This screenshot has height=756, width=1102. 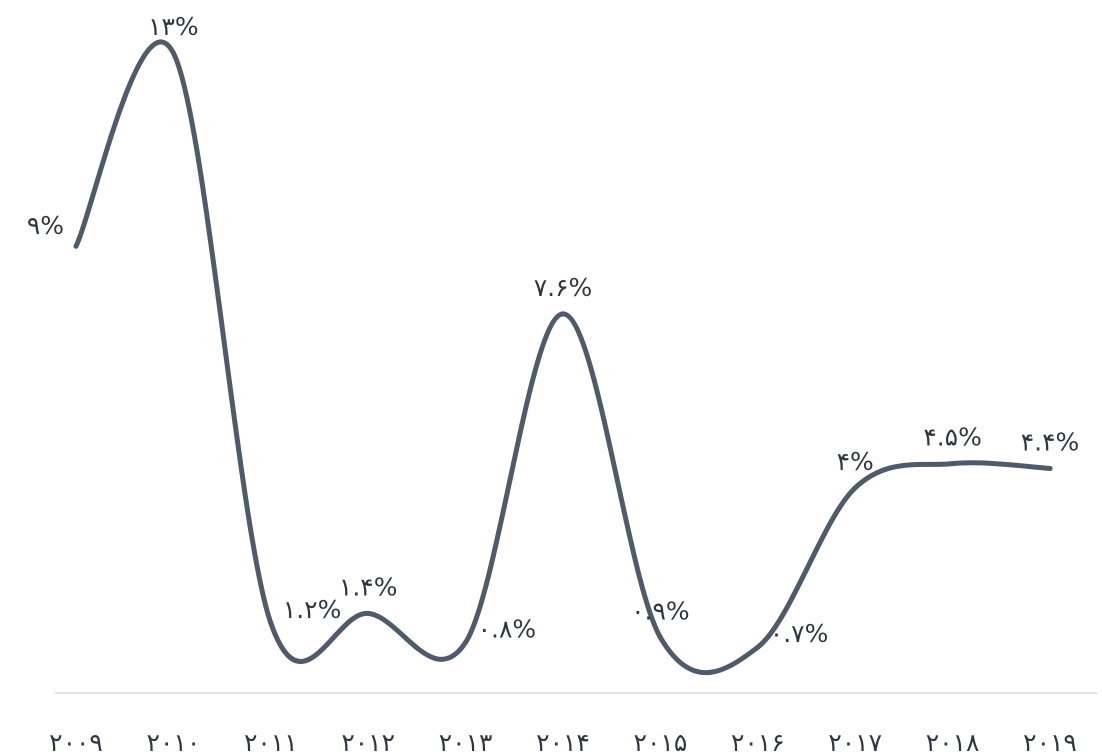 What do you see at coordinates (953, 742) in the screenshot?
I see `x-tick-label-9: ۲۰۱۸` at bounding box center [953, 742].